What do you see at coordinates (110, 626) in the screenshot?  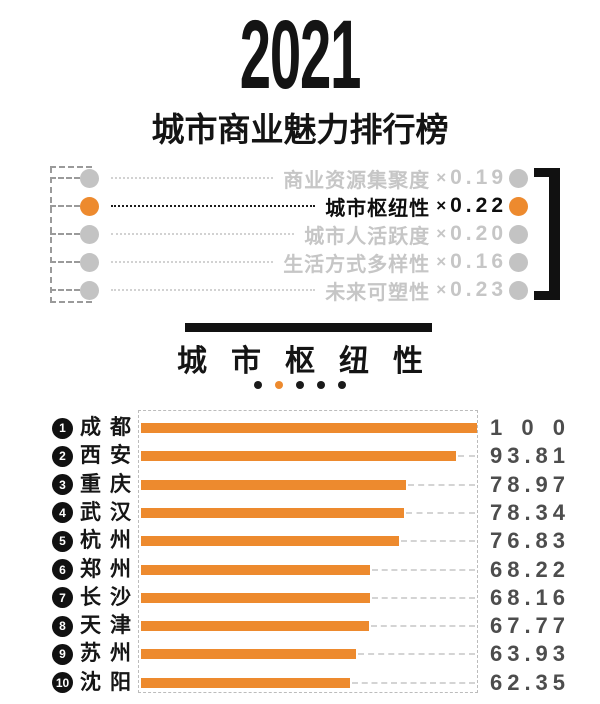 I see `city-name: 天津` at bounding box center [110, 626].